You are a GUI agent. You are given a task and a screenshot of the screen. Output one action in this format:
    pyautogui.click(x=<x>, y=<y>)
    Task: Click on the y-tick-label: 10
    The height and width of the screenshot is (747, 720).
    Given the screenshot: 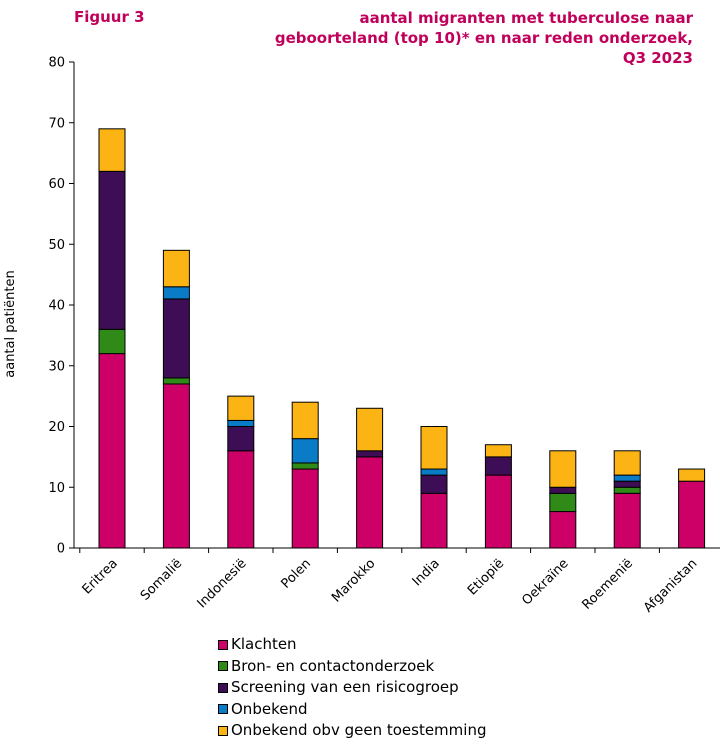 What is the action you would take?
    pyautogui.click(x=56, y=488)
    